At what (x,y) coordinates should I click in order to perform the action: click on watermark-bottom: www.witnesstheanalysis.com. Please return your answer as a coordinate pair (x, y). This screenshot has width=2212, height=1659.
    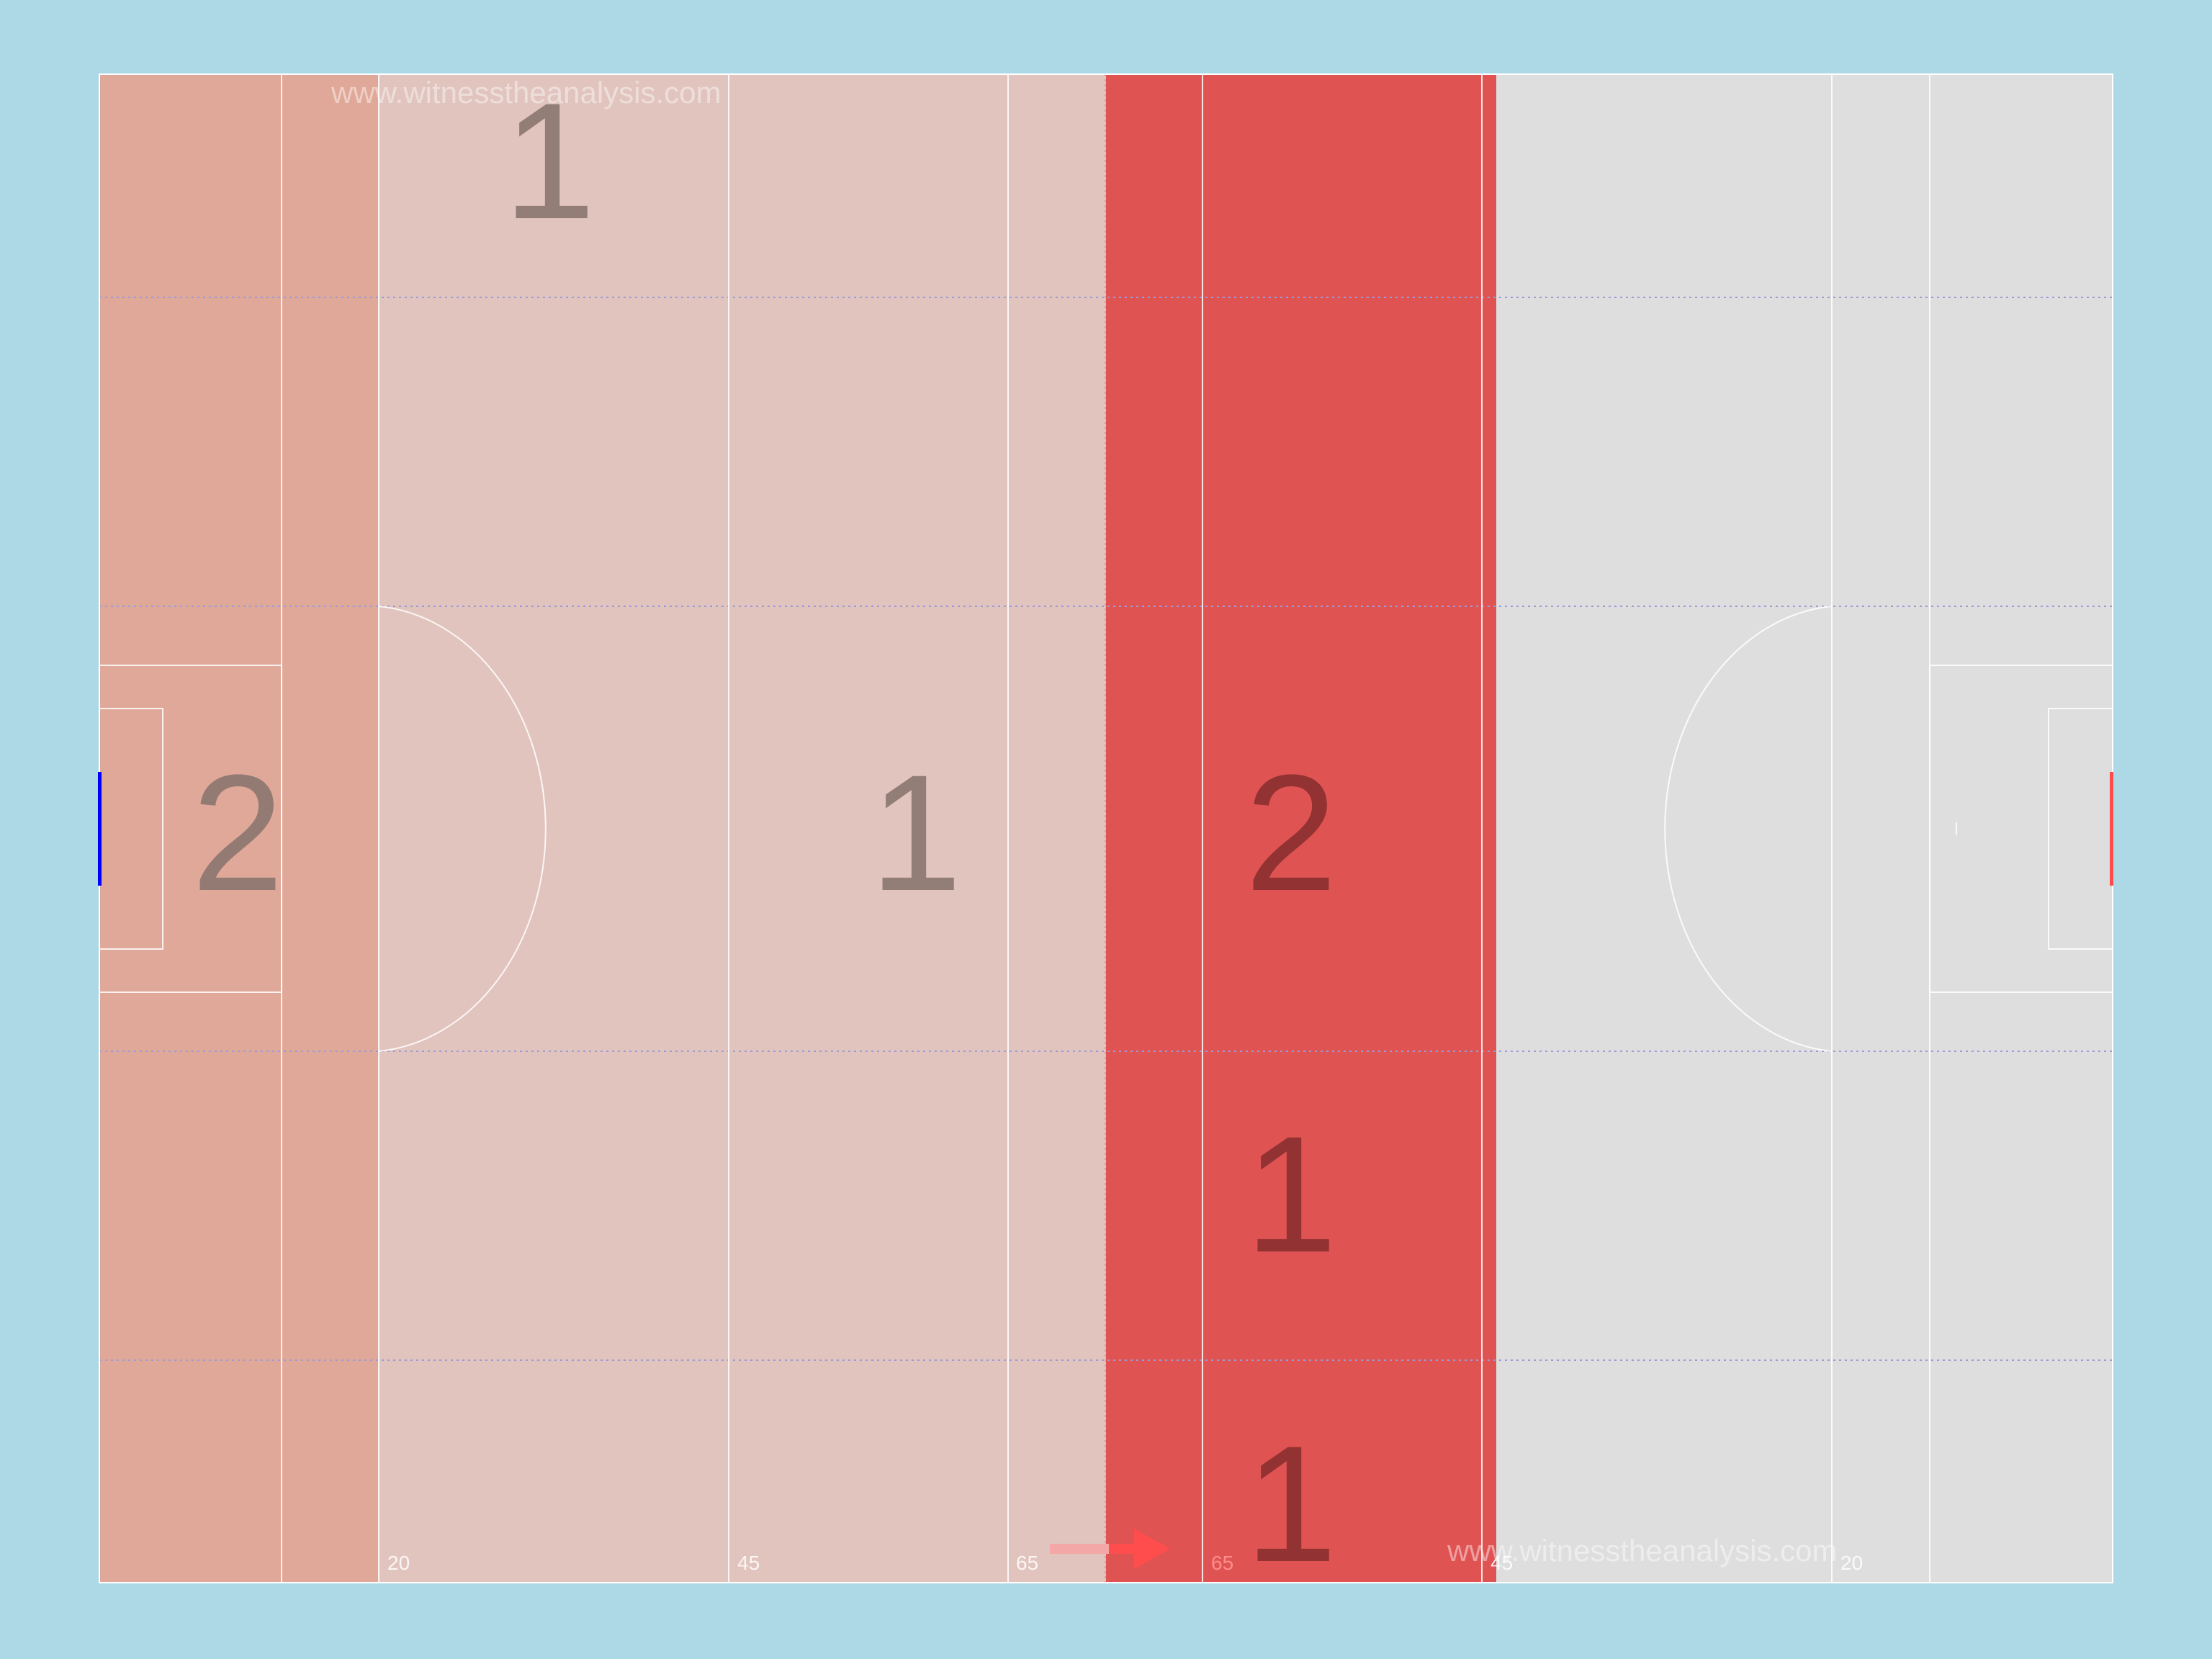
    Looking at the image, I should click on (1642, 1551).